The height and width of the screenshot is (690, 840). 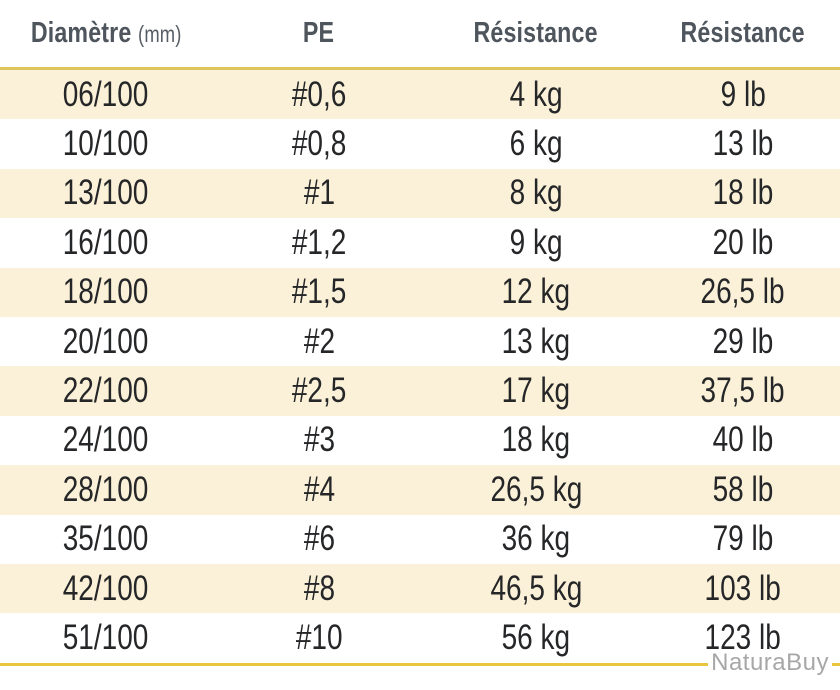 What do you see at coordinates (106, 242) in the screenshot?
I see `cell-diametre: 16/100` at bounding box center [106, 242].